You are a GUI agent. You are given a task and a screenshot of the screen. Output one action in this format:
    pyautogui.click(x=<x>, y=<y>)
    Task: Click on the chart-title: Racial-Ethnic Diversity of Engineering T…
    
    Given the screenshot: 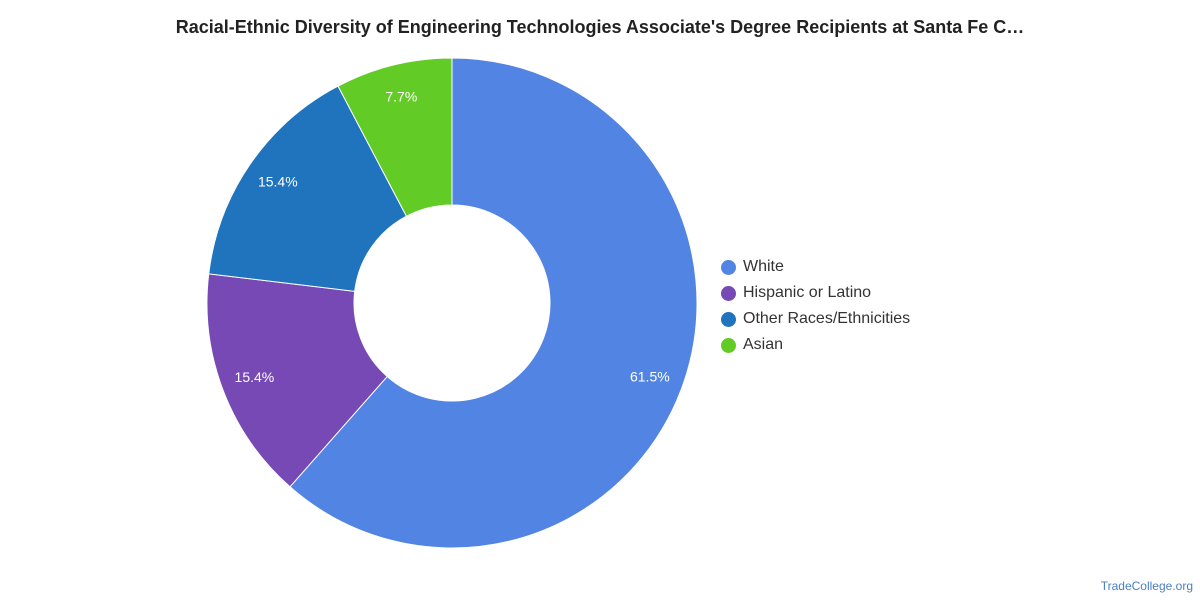 What is the action you would take?
    pyautogui.click(x=600, y=27)
    